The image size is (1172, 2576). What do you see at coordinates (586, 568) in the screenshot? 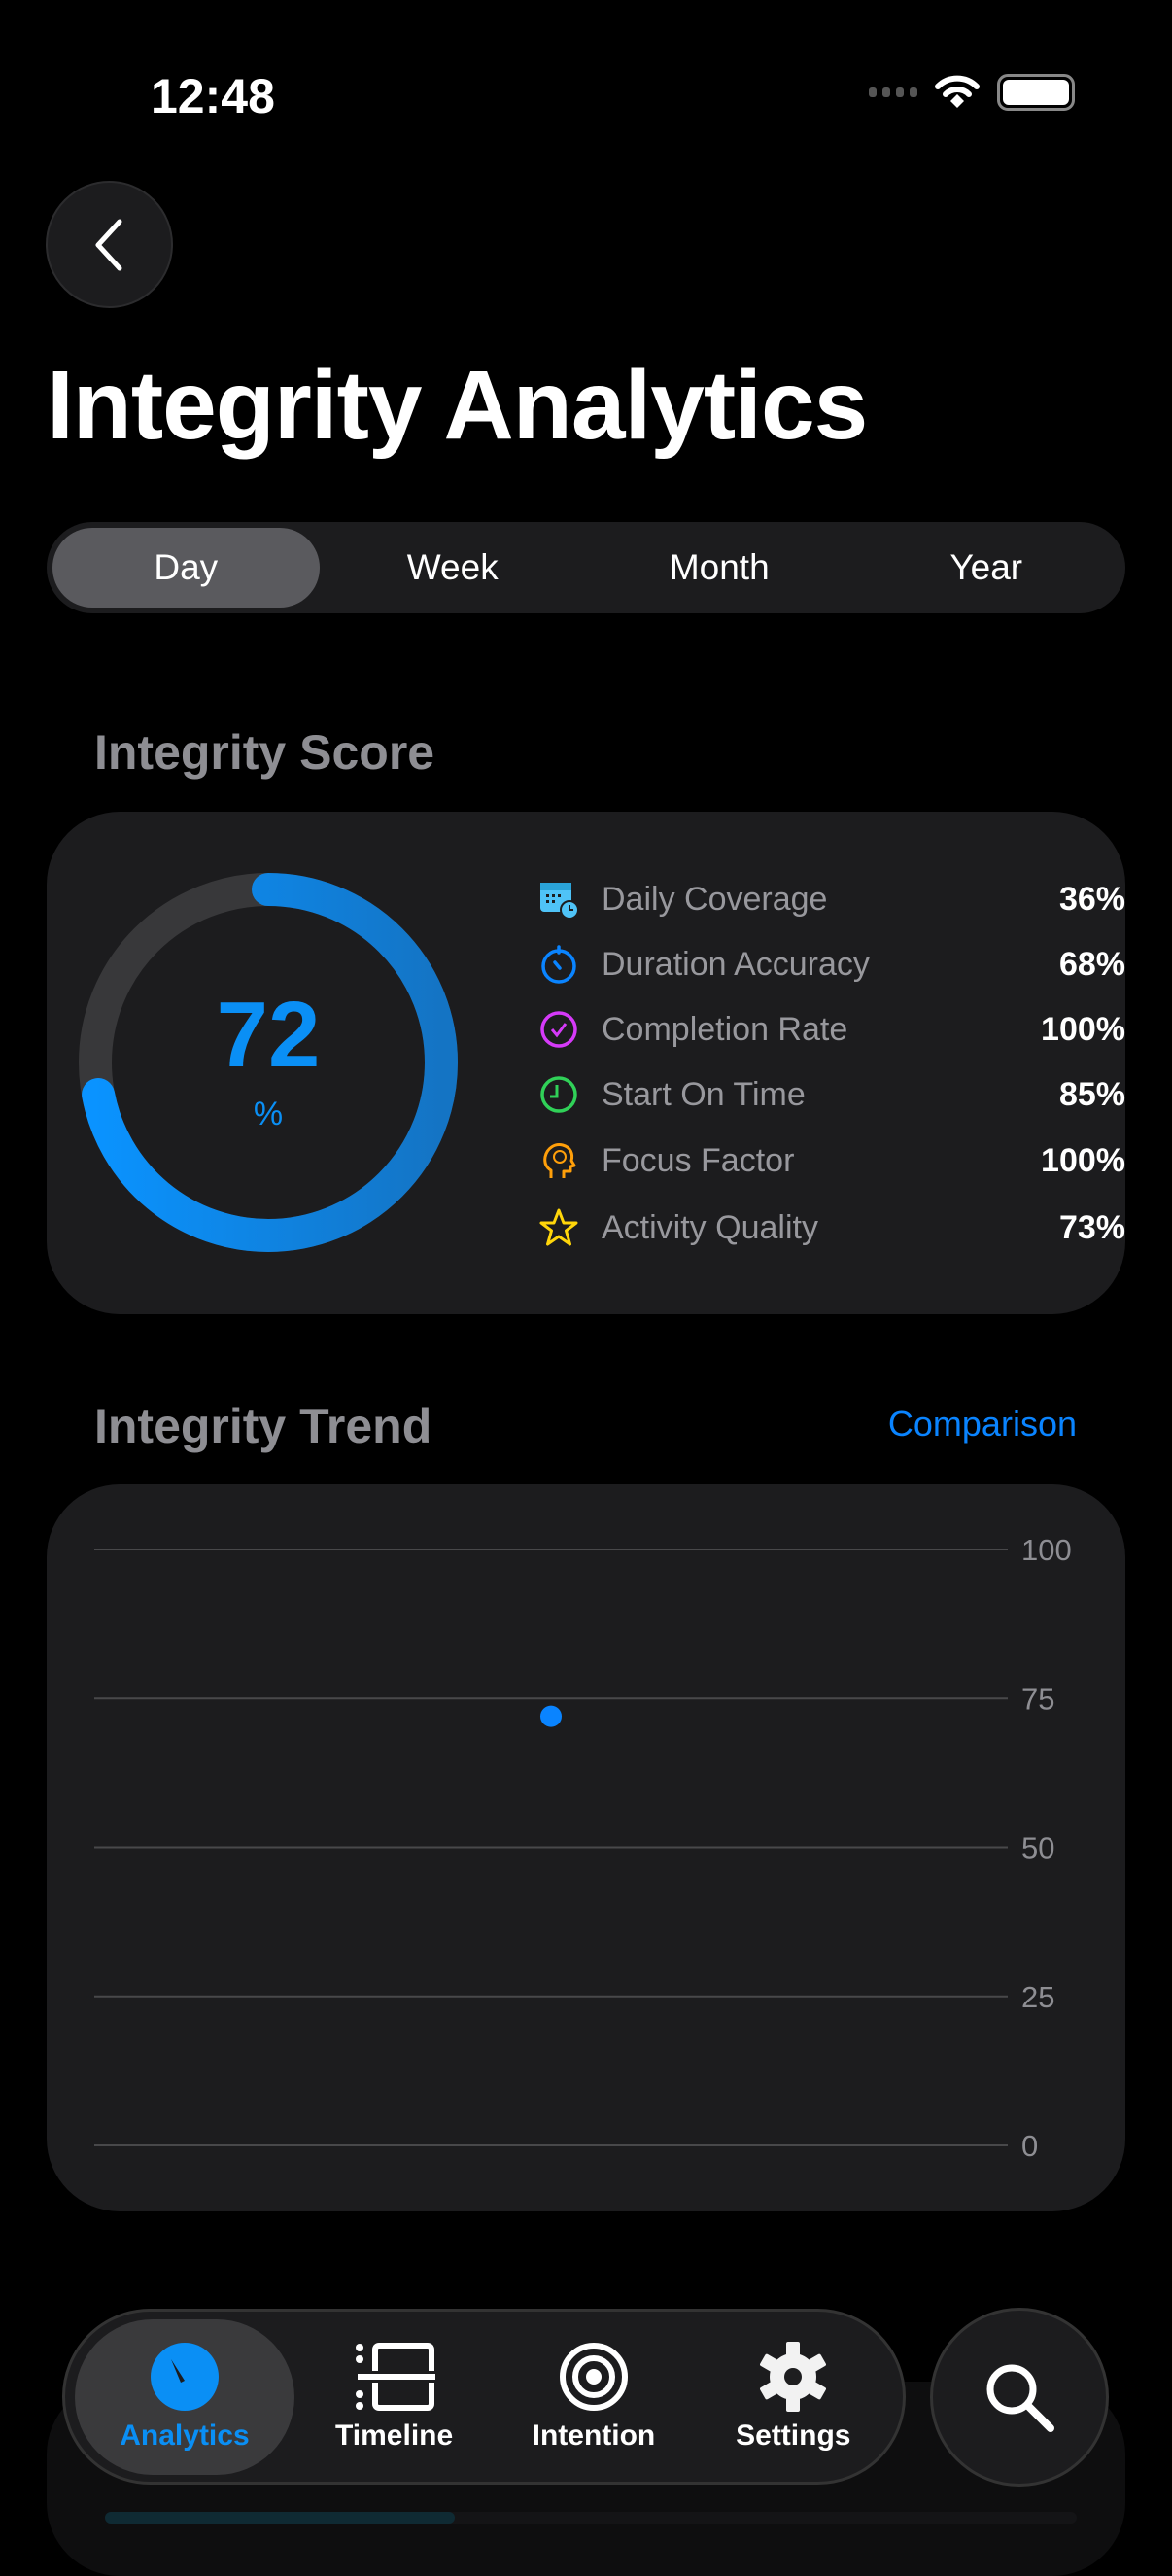
I see `period-segmented-control: Day Week Month Year` at bounding box center [586, 568].